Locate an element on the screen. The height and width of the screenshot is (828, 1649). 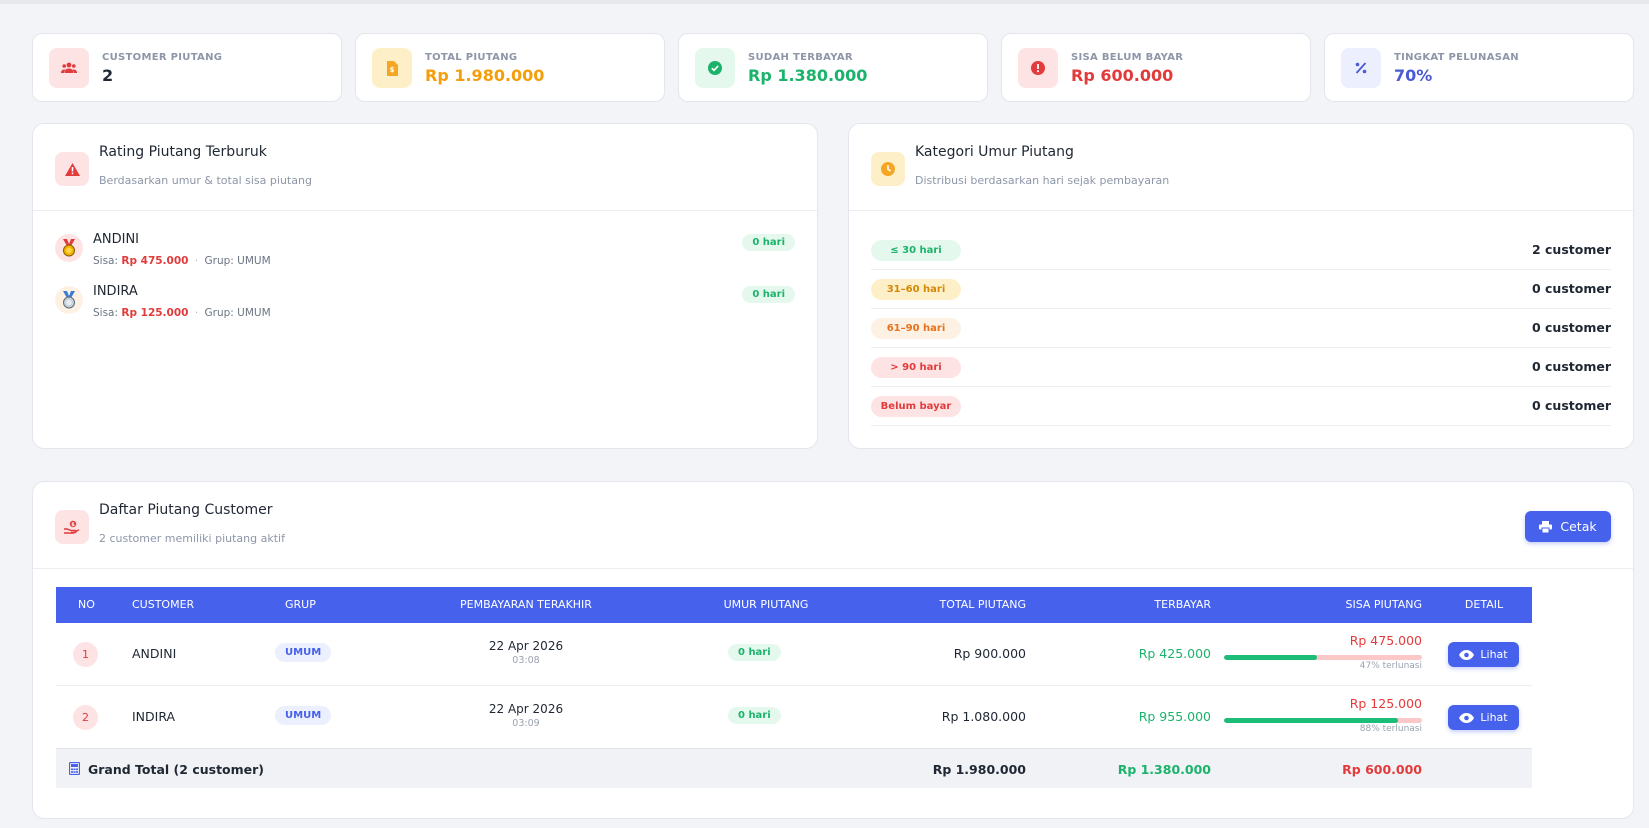
row-customer: ANDINI is located at coordinates (154, 653).